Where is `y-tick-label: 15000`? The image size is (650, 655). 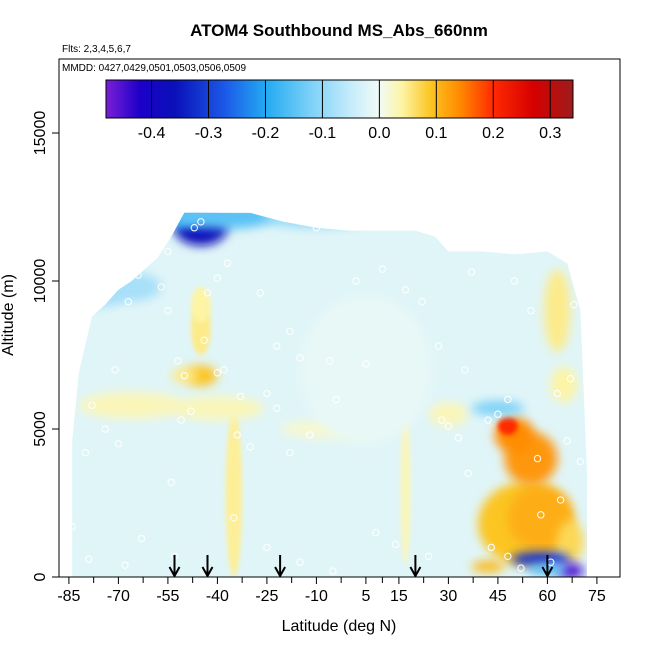
y-tick-label: 15000 is located at coordinates (40, 133).